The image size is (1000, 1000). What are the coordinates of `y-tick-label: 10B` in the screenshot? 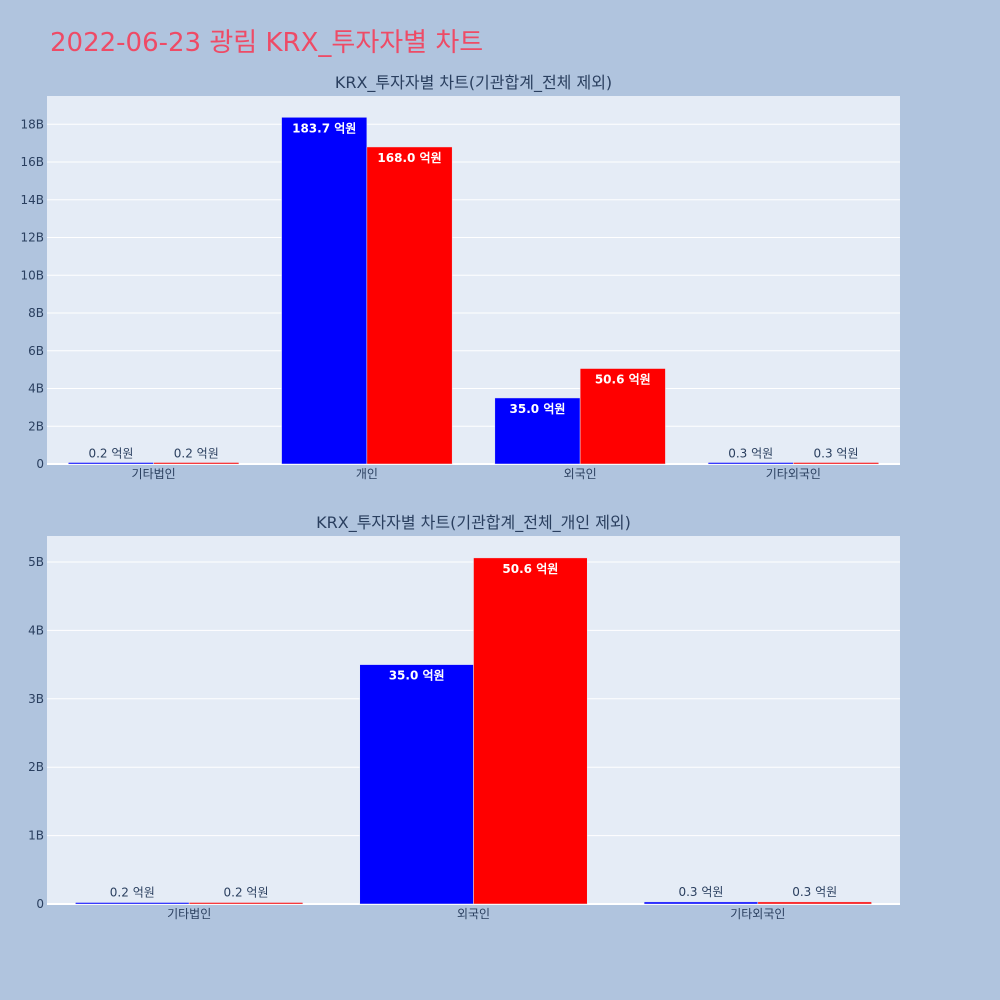 It's located at (32, 275).